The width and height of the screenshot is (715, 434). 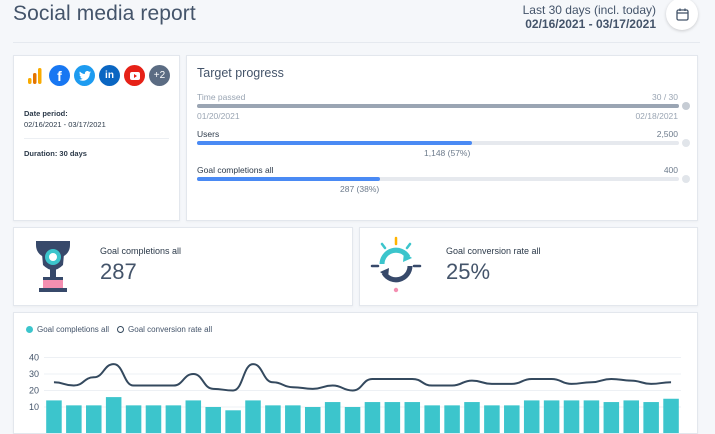 What do you see at coordinates (218, 116) in the screenshot?
I see `time-passed-start: 01/20/2021` at bounding box center [218, 116].